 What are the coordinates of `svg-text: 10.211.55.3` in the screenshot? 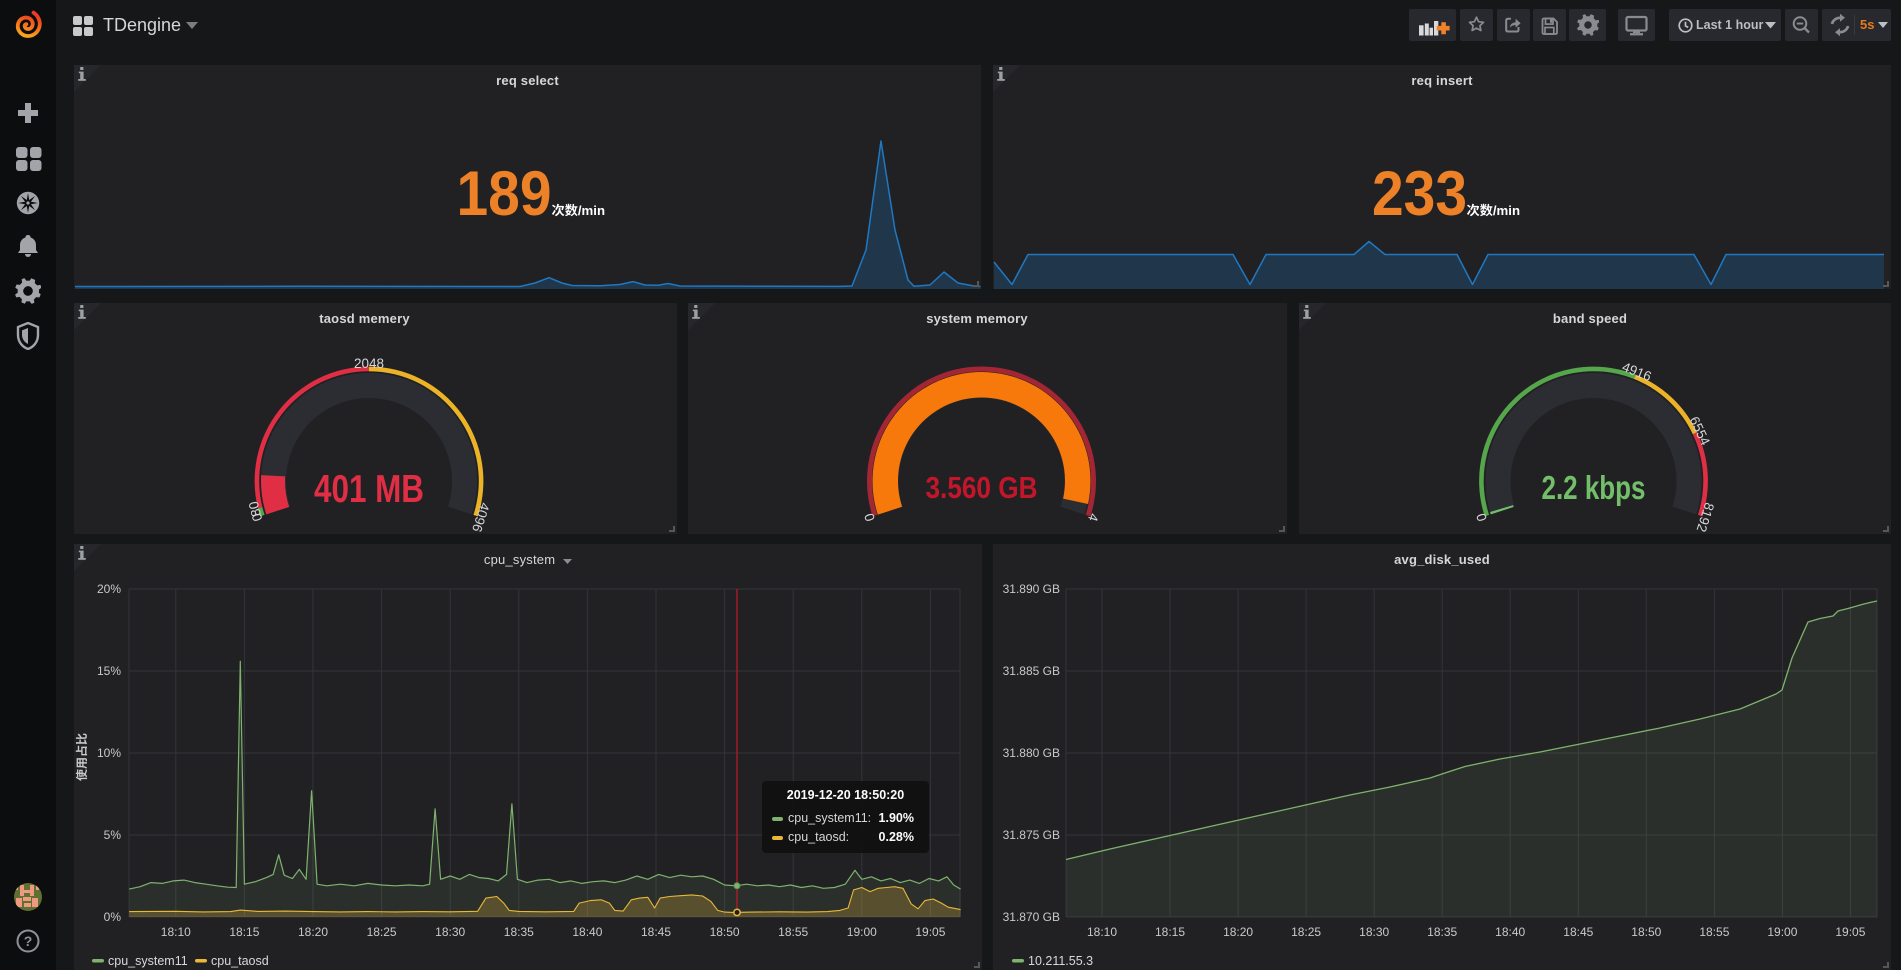 It's located at (1060, 961).